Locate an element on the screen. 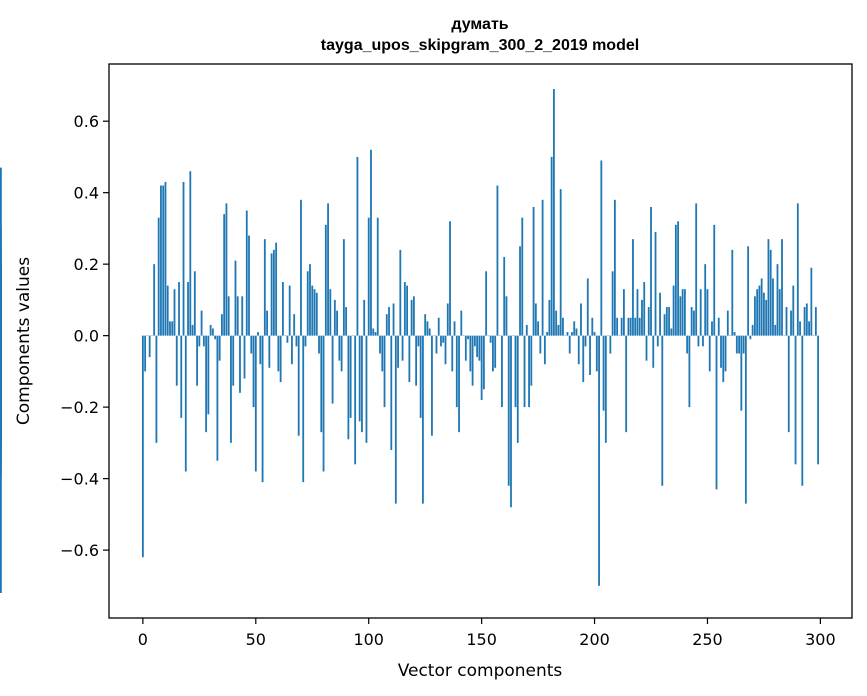  x-tick-label: 250 is located at coordinates (707, 639).